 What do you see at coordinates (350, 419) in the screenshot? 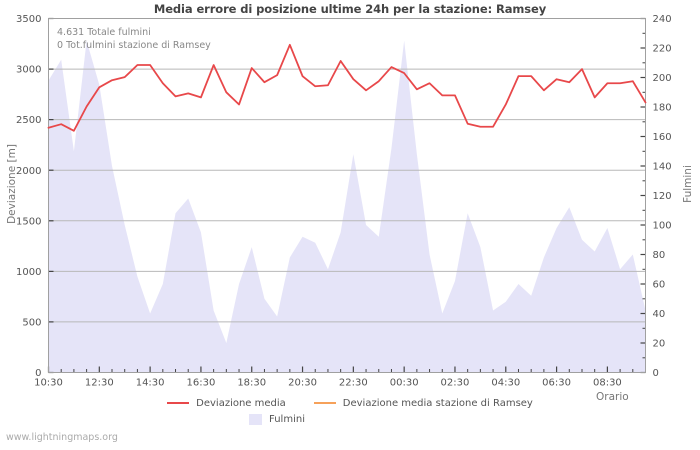
I see `legend-row-2: Fulmini` at bounding box center [350, 419].